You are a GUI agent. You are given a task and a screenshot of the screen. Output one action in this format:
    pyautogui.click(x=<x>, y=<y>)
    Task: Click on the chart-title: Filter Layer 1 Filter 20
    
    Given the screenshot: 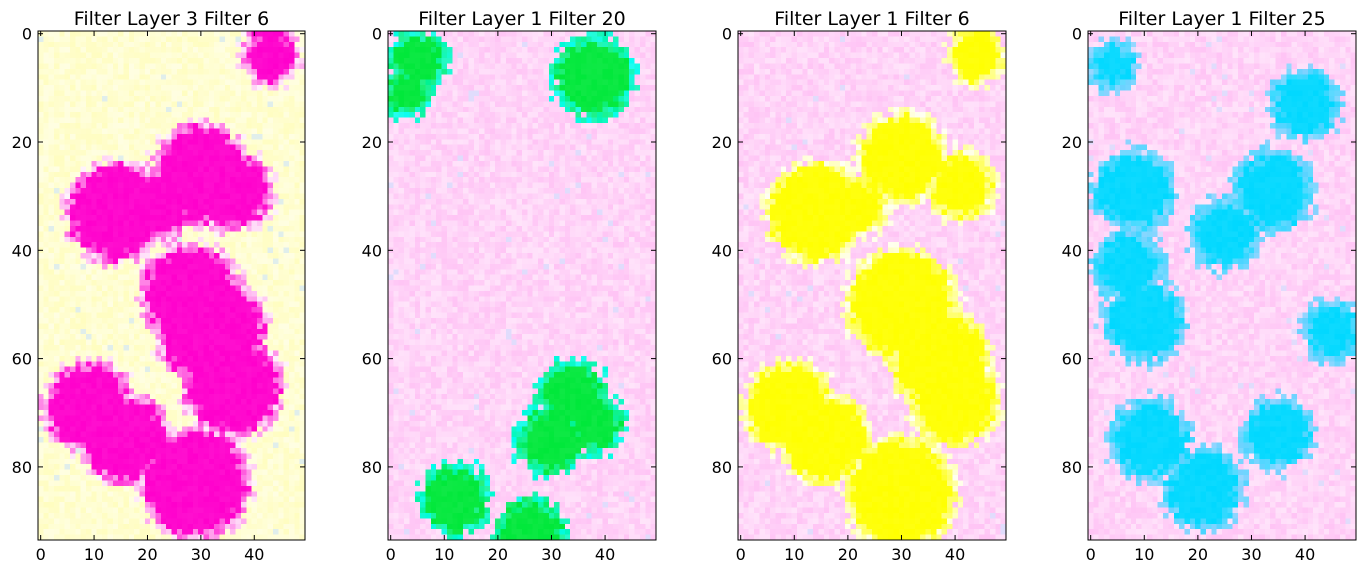 What is the action you would take?
    pyautogui.click(x=522, y=19)
    